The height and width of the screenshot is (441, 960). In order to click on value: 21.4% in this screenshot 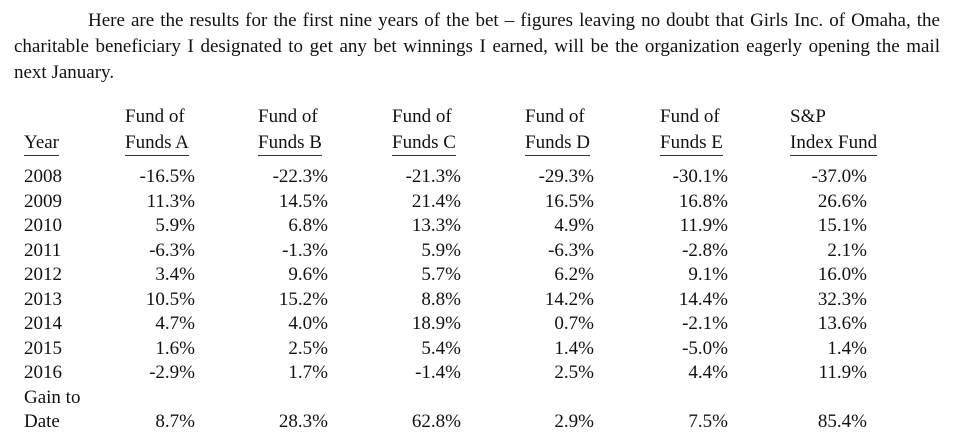, I will do `click(436, 201)`.